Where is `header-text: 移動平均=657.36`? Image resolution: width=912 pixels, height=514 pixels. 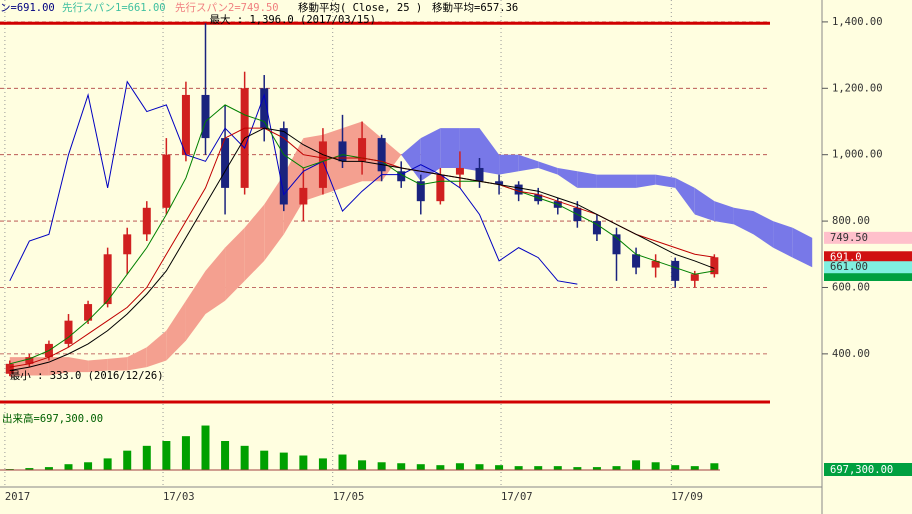 header-text: 移動平均=657.36 is located at coordinates (475, 7).